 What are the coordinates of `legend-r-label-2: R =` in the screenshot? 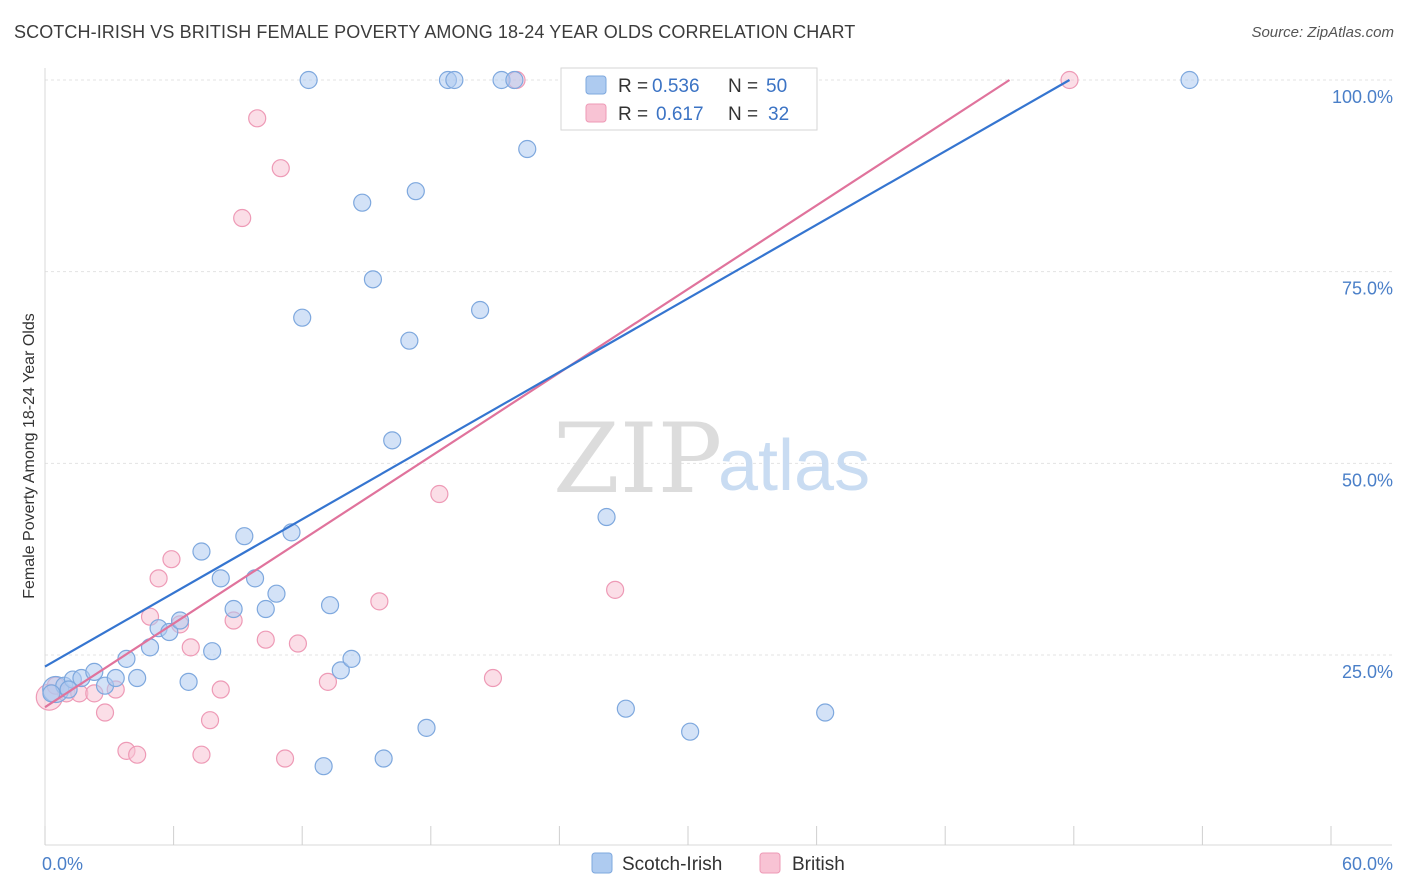 It's located at (633, 114).